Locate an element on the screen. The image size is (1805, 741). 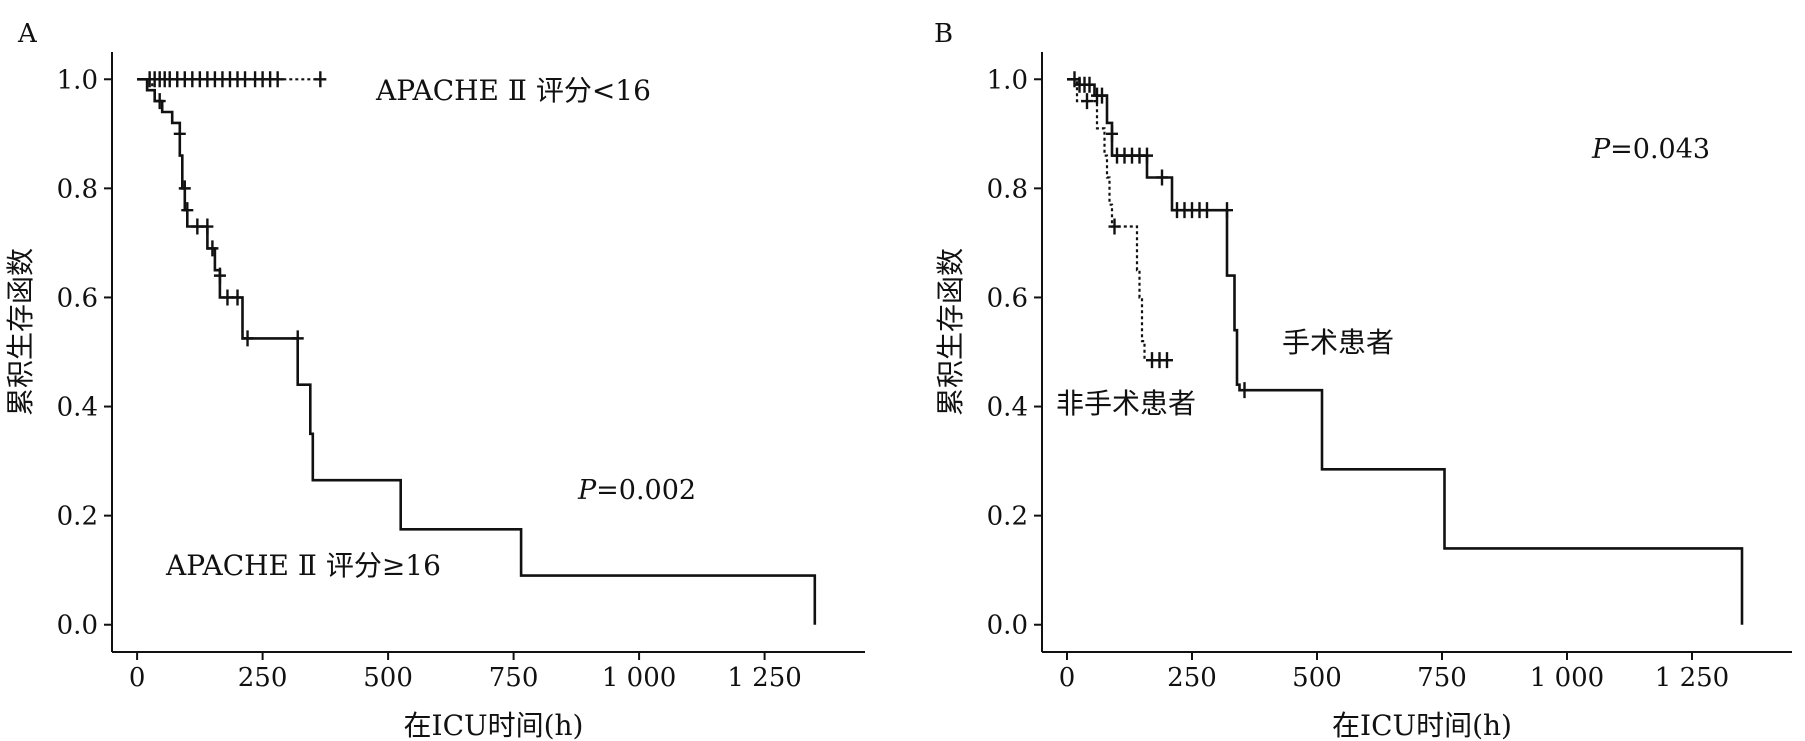
panel-a-x-tick-label: 500 is located at coordinates (388, 678).